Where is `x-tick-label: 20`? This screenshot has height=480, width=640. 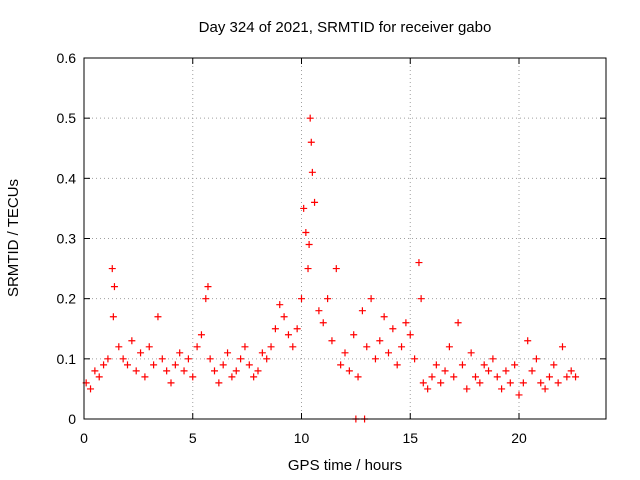
x-tick-label: 20 is located at coordinates (519, 438).